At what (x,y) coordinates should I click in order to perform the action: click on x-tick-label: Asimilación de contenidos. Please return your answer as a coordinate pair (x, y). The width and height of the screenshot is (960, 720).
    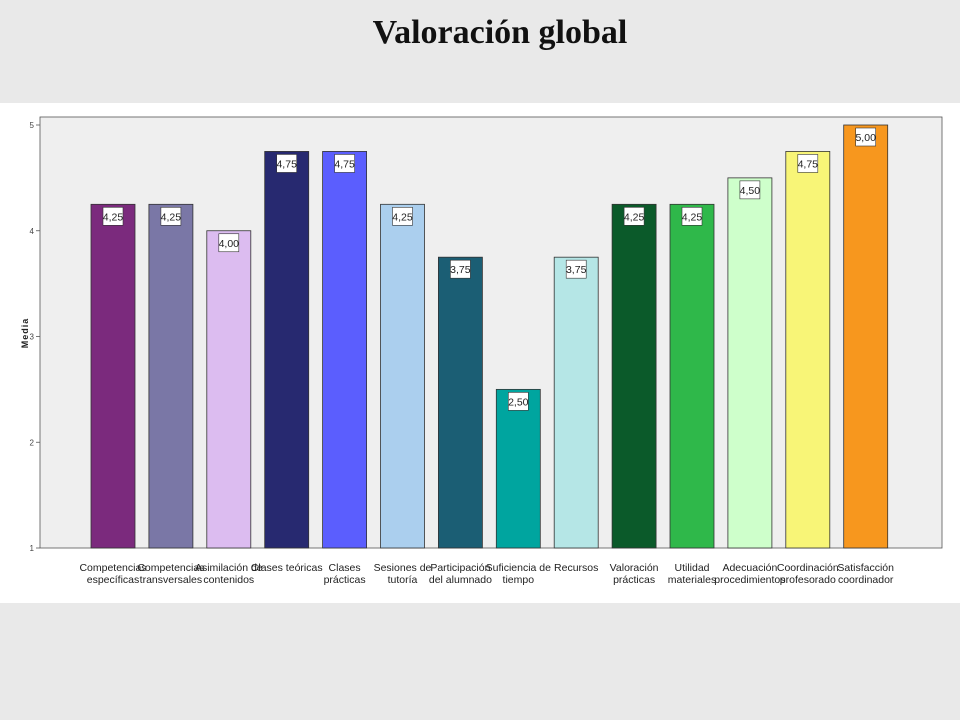
    Looking at the image, I should click on (229, 574).